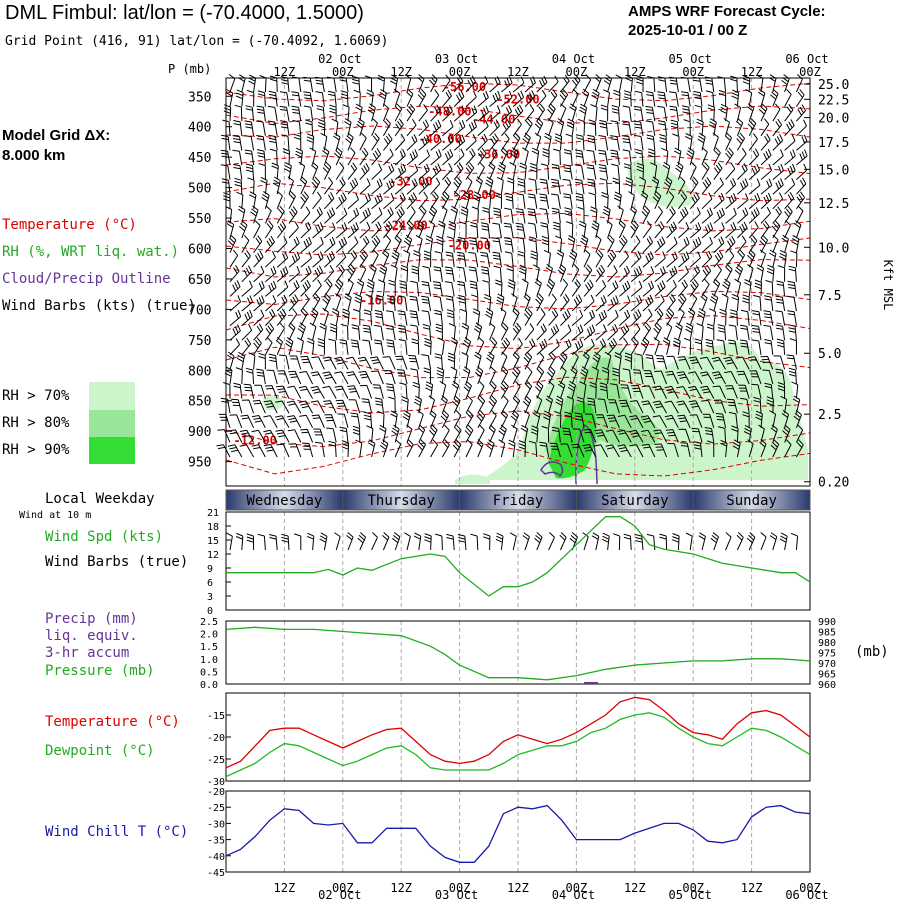 Image resolution: width=900 pixels, height=900 pixels. I want to click on weekday-label: Friday, so click(518, 501).